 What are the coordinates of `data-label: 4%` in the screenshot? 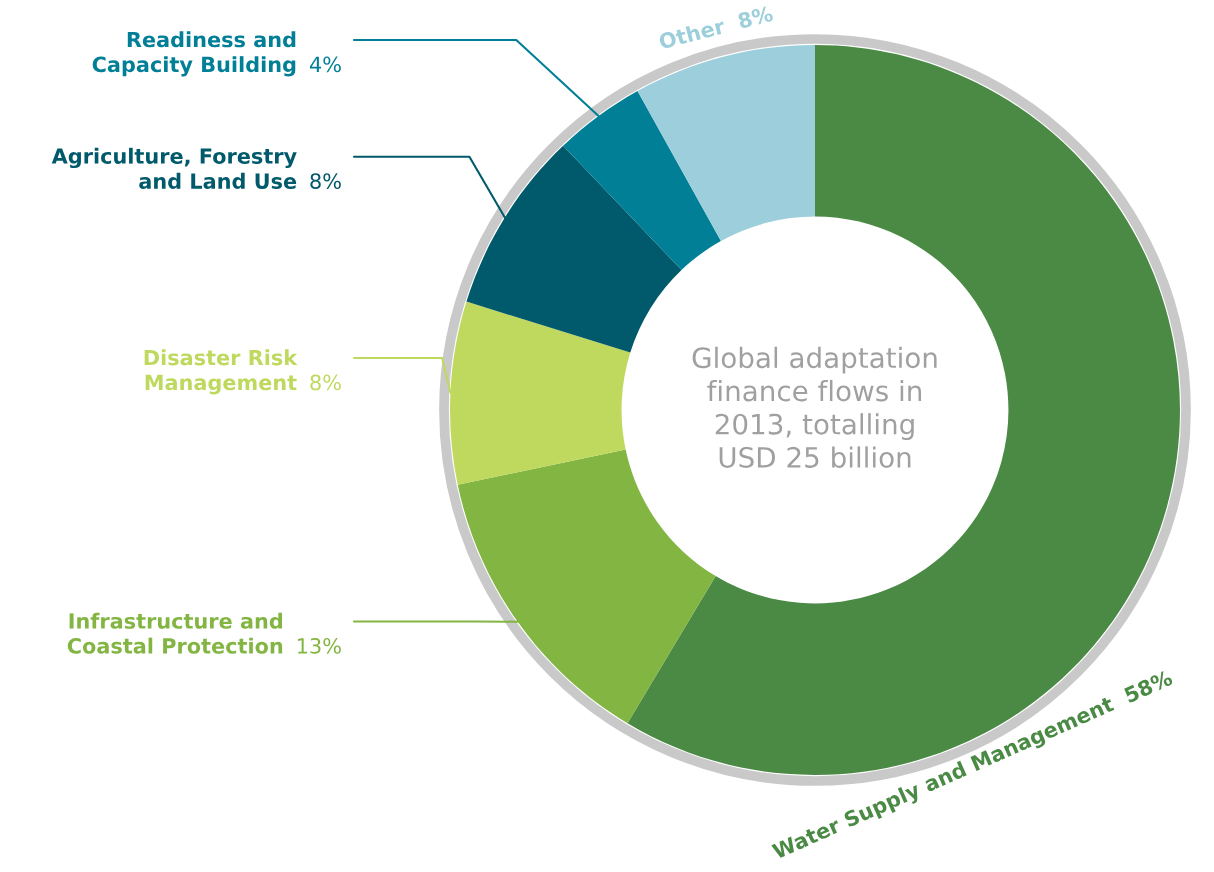 It's located at (325, 64).